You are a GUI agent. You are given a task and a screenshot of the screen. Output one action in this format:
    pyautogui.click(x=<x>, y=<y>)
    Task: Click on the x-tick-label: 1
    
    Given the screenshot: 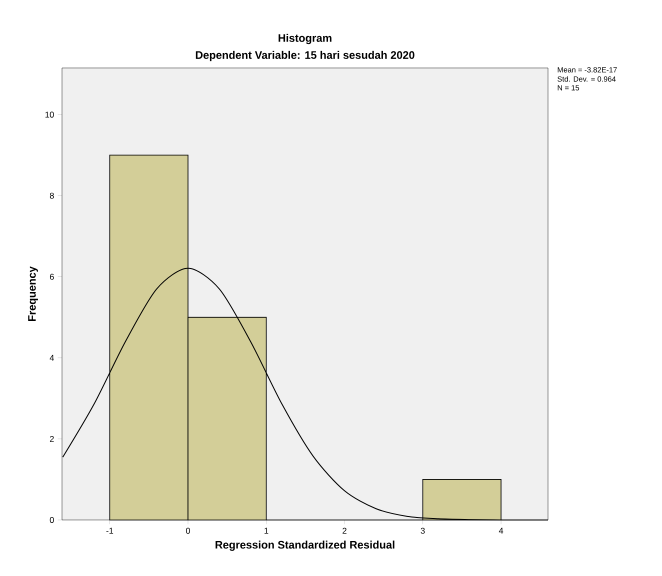 What is the action you would take?
    pyautogui.click(x=266, y=531)
    